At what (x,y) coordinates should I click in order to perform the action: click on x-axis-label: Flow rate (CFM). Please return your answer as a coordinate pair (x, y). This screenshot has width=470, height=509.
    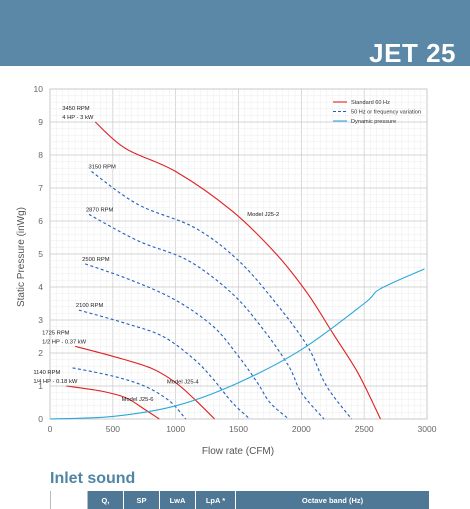
    Looking at the image, I should click on (238, 451).